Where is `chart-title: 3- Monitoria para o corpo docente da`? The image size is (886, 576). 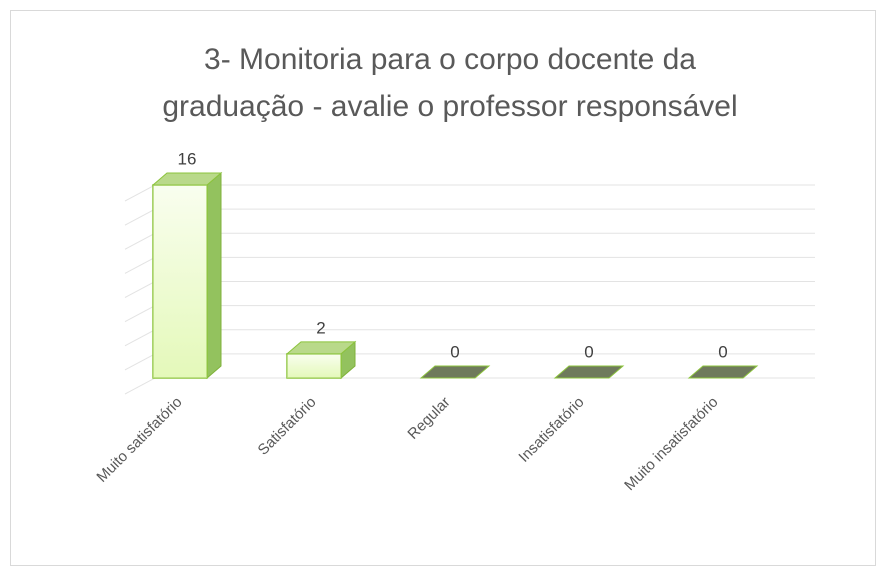
chart-title: 3- Monitoria para o corpo docente da is located at coordinates (450, 59).